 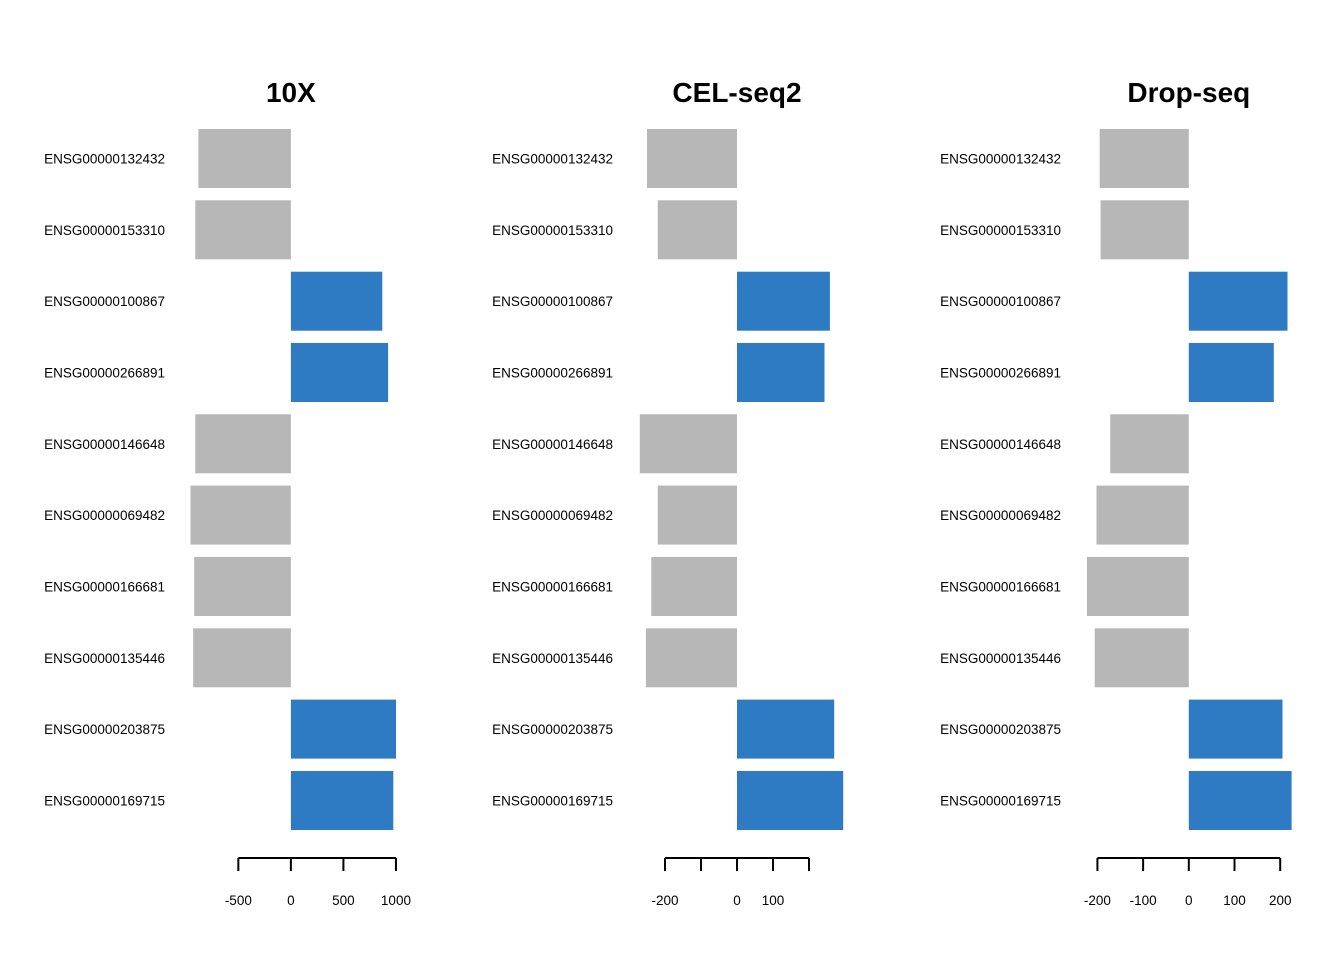 I want to click on x-tick-label: -100, so click(x=1143, y=900).